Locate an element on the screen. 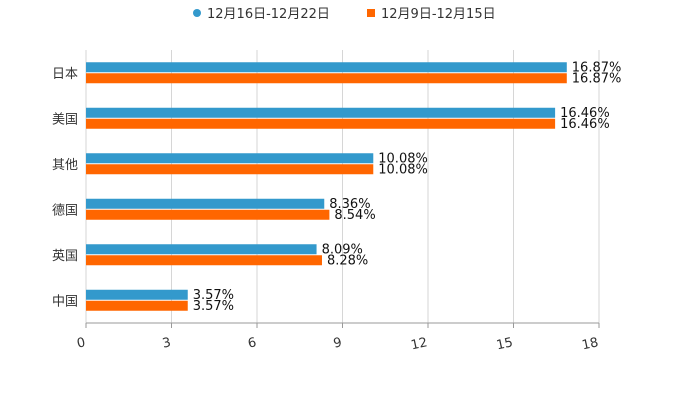  data-label: 8.54% is located at coordinates (354, 215).